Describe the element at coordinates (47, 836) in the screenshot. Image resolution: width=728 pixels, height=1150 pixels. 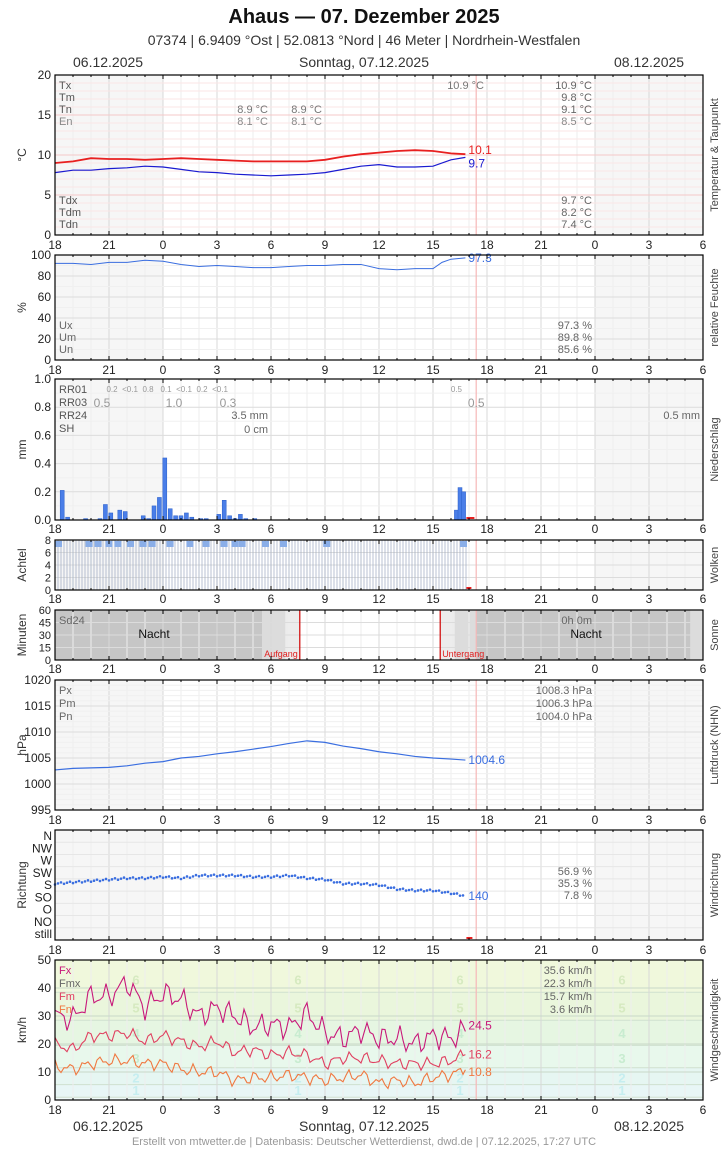
I see `svg-text: N` at that location.